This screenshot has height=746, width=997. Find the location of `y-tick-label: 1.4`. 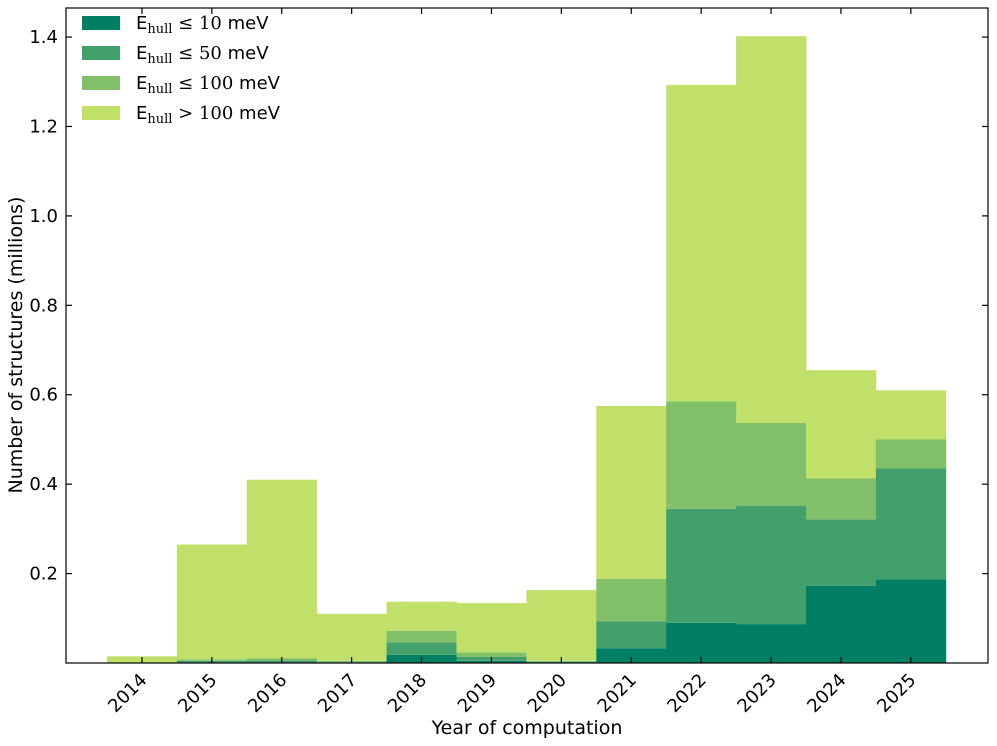

y-tick-label: 1.4 is located at coordinates (43, 37).